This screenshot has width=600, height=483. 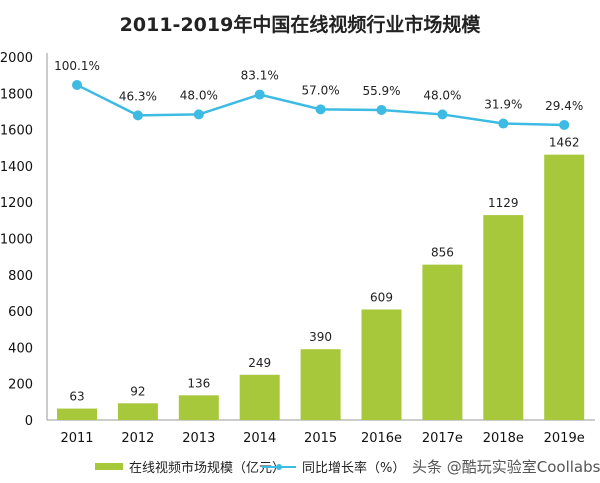 I want to click on bar-data-label: 92, so click(x=137, y=391).